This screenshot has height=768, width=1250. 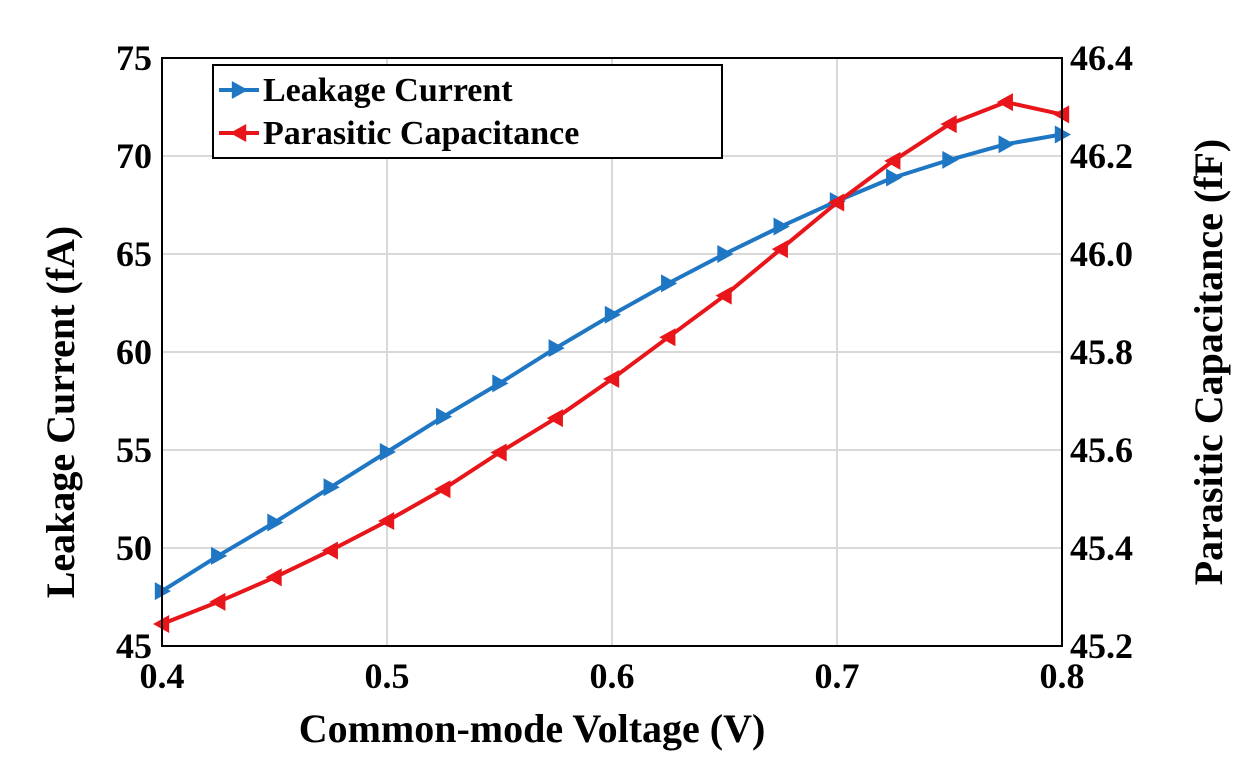 What do you see at coordinates (532, 728) in the screenshot?
I see `x-axis-title: Common-mode Voltage (V)` at bounding box center [532, 728].